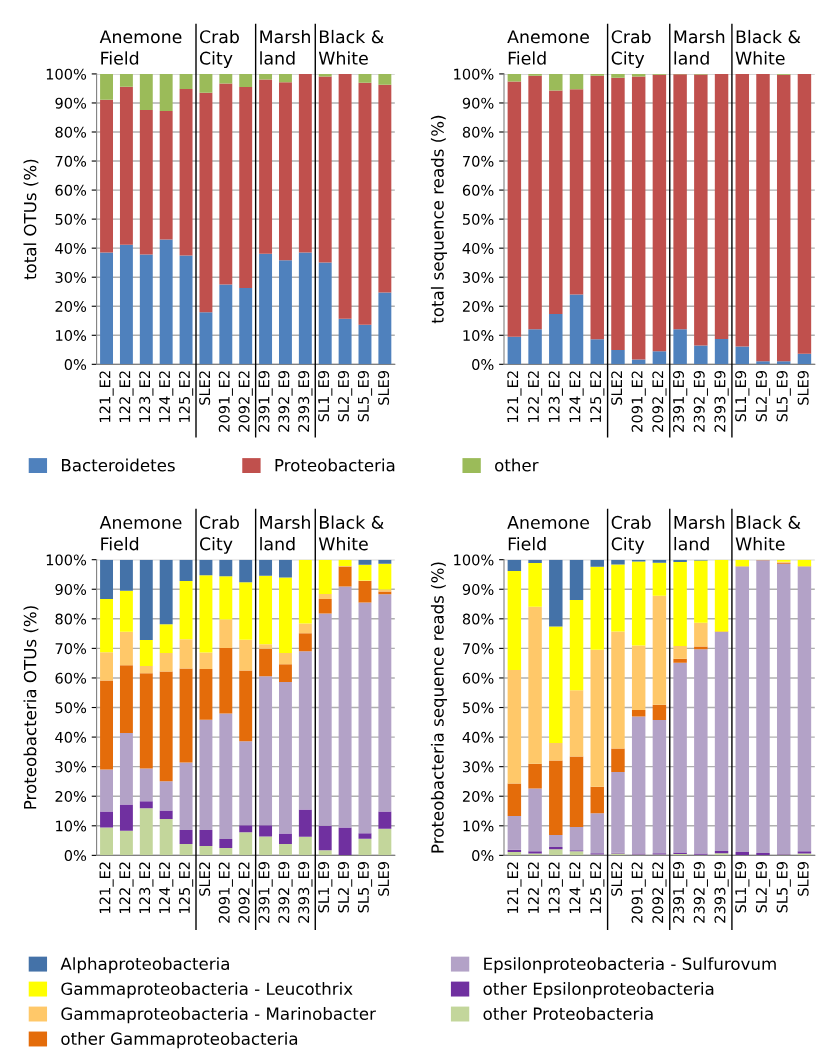 The height and width of the screenshot is (1056, 840). What do you see at coordinates (439, 707) in the screenshot?
I see `y-axis-title: Proteobacteria sequence reads (%)` at bounding box center [439, 707].